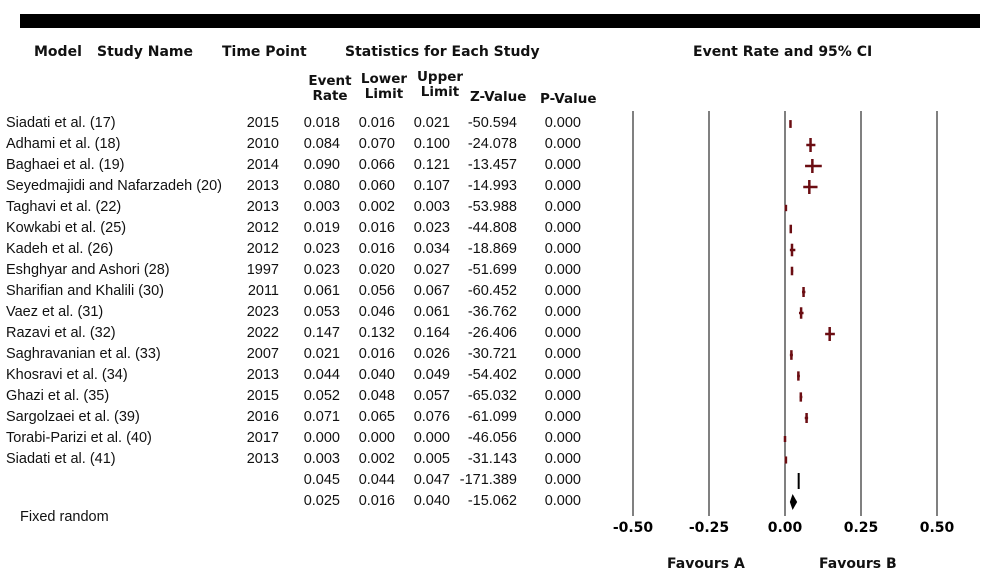  Describe the element at coordinates (321, 291) in the screenshot. I see `cell-rate: 0.061` at that location.